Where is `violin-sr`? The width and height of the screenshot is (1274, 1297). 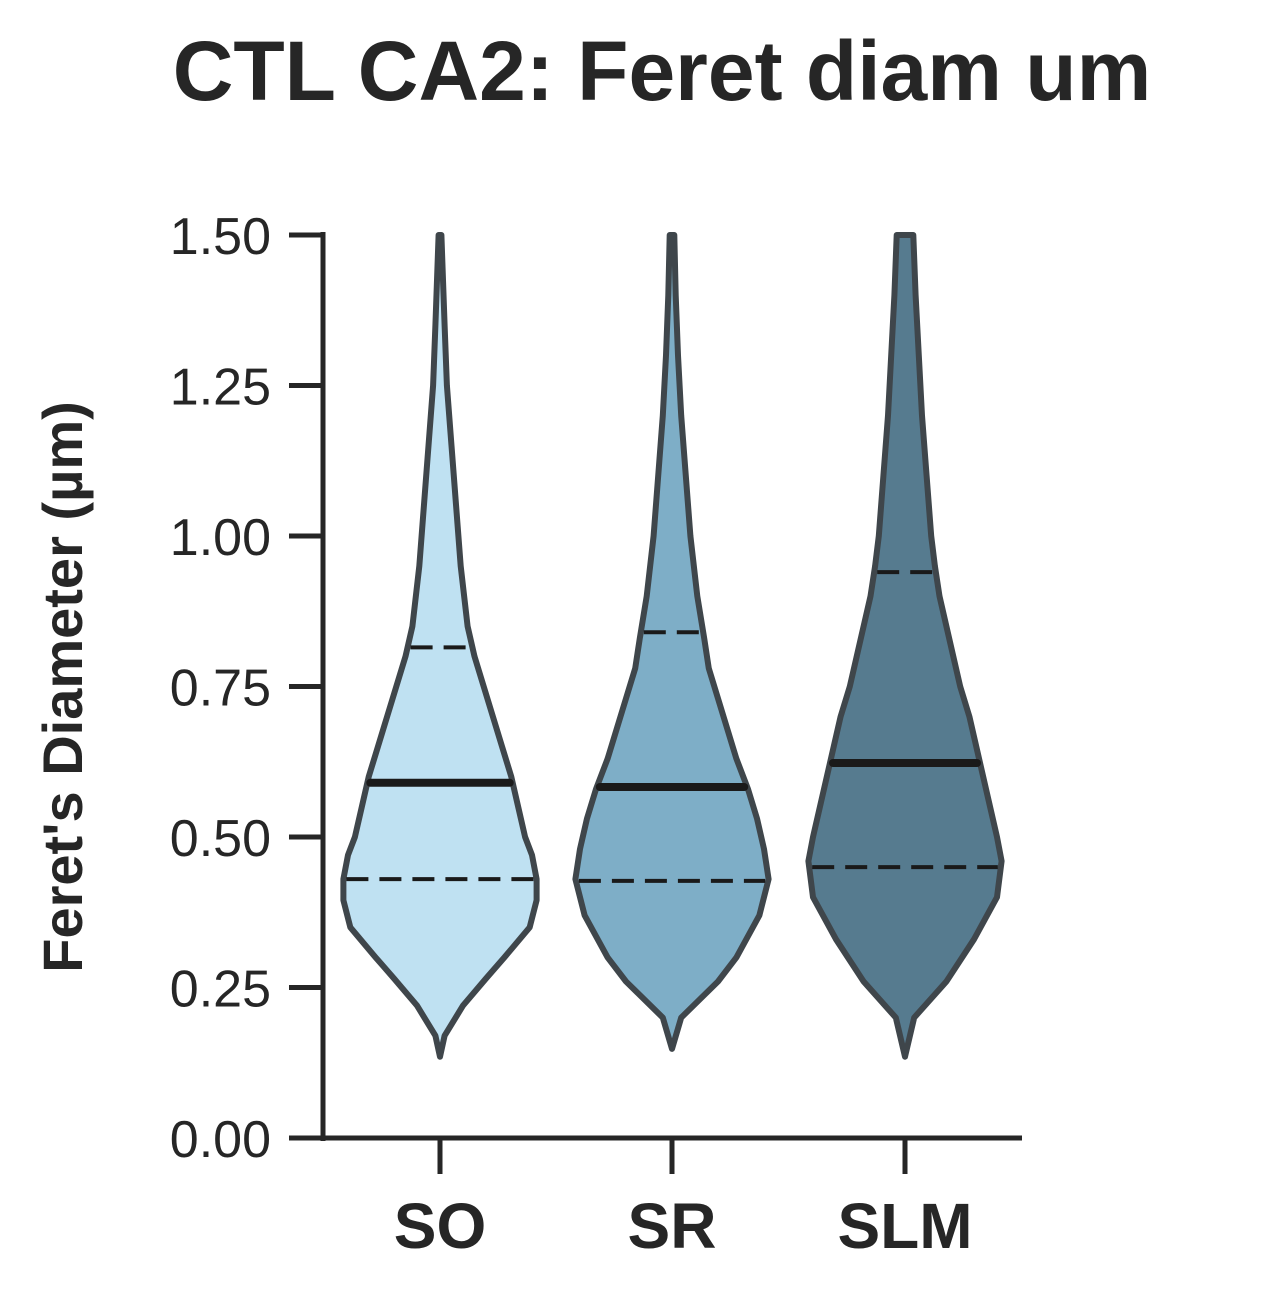
violin-sr is located at coordinates (671, 642).